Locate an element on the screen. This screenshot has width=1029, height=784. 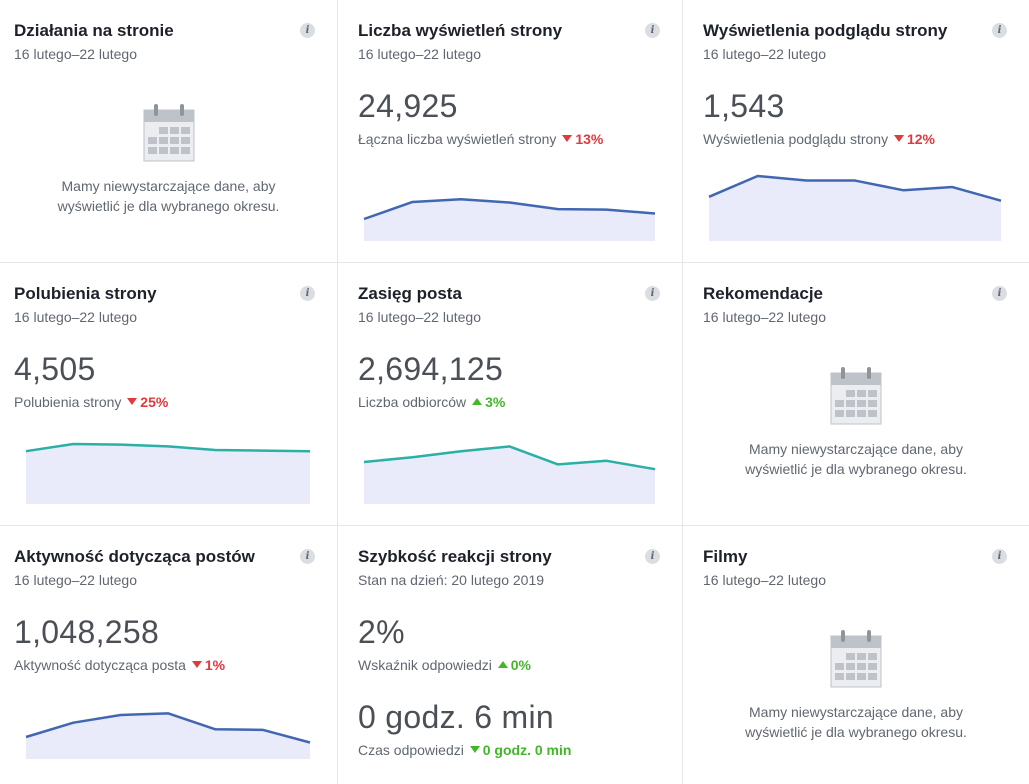
change-indicator: 13% is located at coordinates (582, 139).